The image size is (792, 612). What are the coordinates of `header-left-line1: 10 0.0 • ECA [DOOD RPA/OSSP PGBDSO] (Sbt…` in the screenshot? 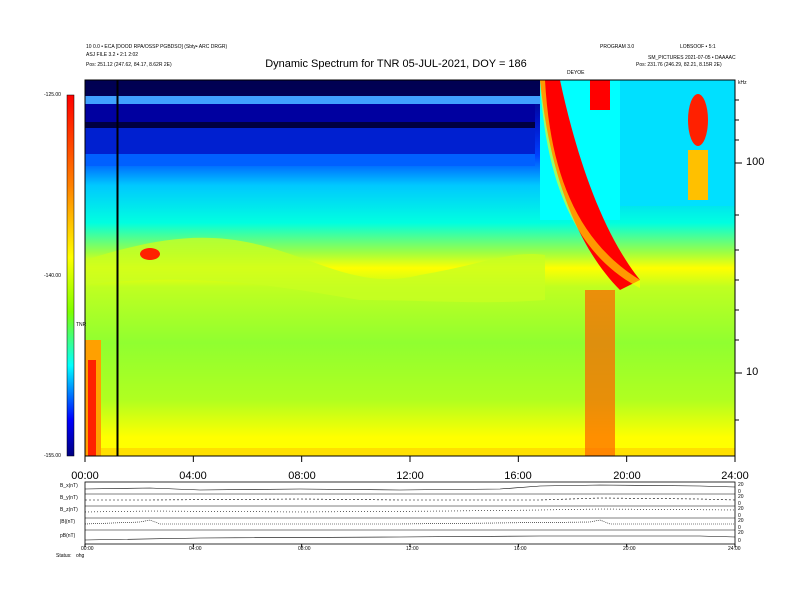 It's located at (157, 47).